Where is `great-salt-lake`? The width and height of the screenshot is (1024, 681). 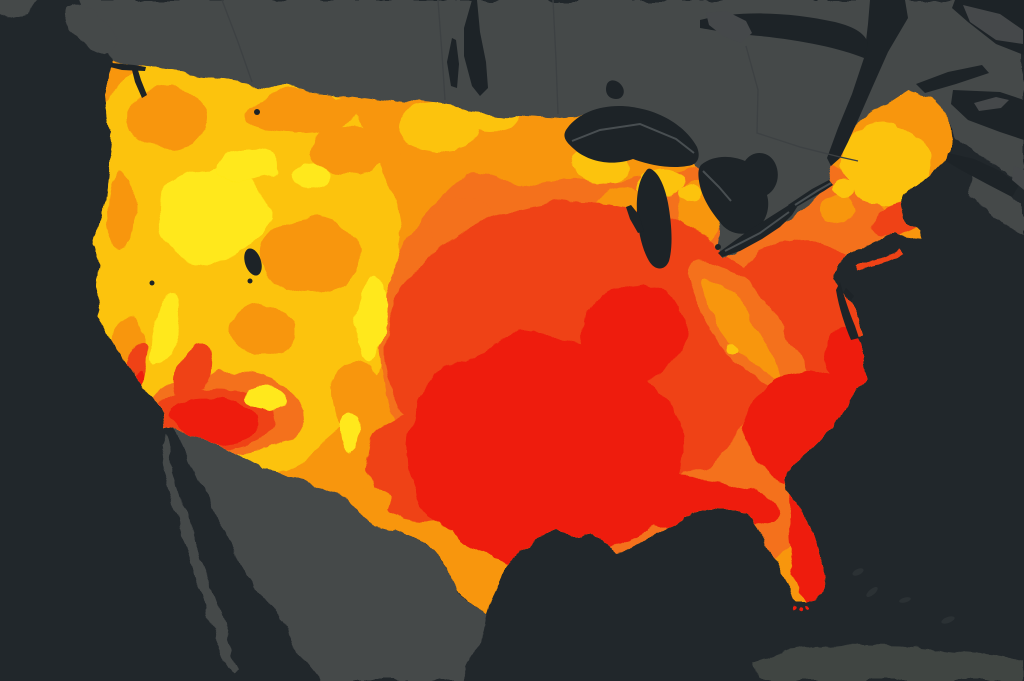 great-salt-lake is located at coordinates (253, 262).